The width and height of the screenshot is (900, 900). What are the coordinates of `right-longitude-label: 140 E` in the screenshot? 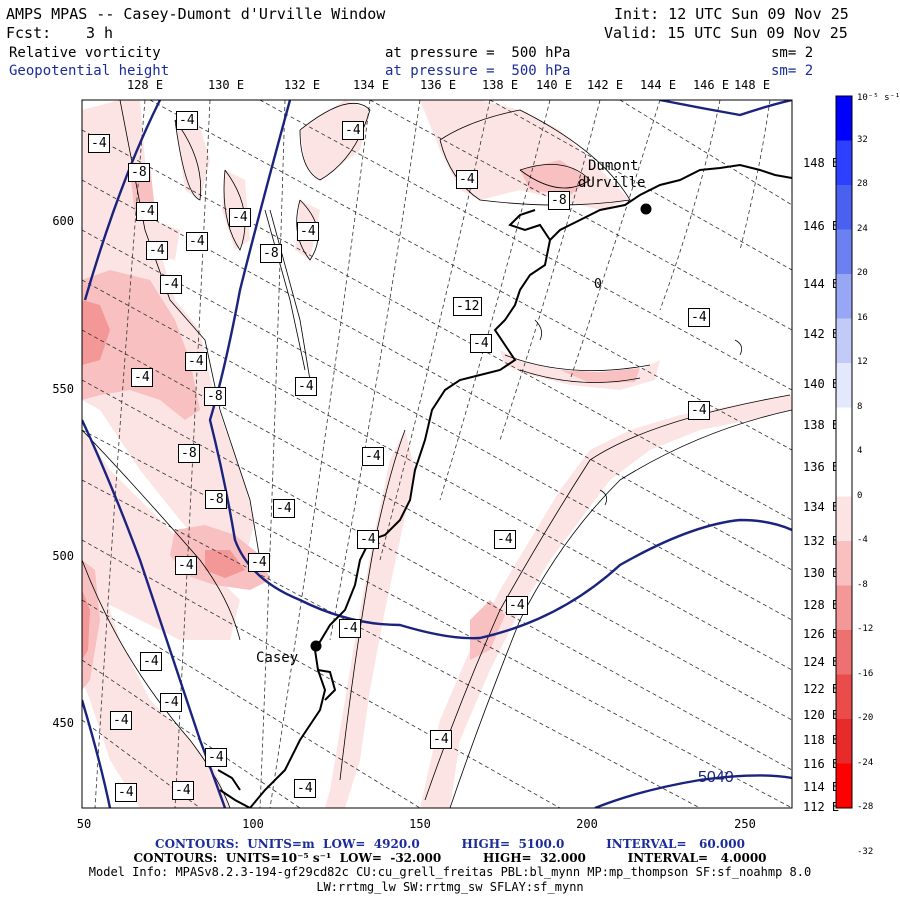 It's located at (821, 384).